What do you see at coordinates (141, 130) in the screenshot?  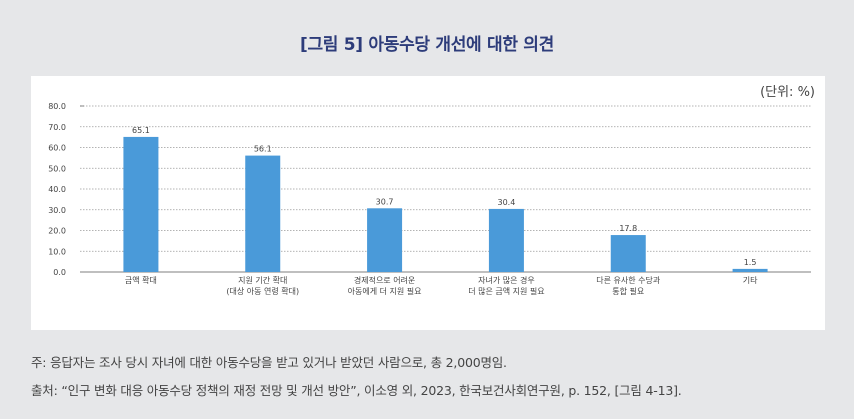 I see `bar-value-label: 65.1` at bounding box center [141, 130].